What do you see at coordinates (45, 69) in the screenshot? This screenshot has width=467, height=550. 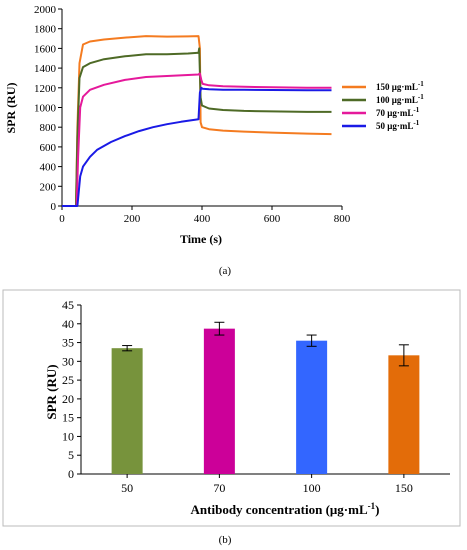 I see `panel-a-y-tick-label: 1400` at bounding box center [45, 69].